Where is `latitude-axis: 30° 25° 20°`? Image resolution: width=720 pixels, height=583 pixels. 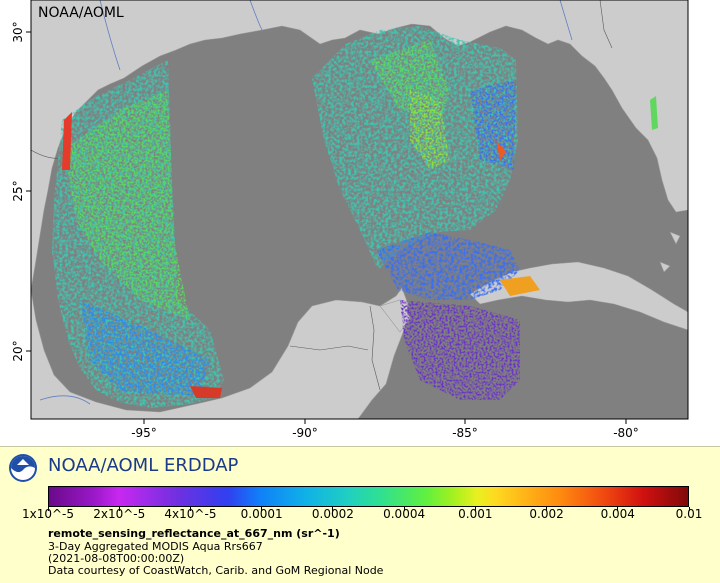 latitude-axis: 30° 25° 20° is located at coordinates (21, 191).